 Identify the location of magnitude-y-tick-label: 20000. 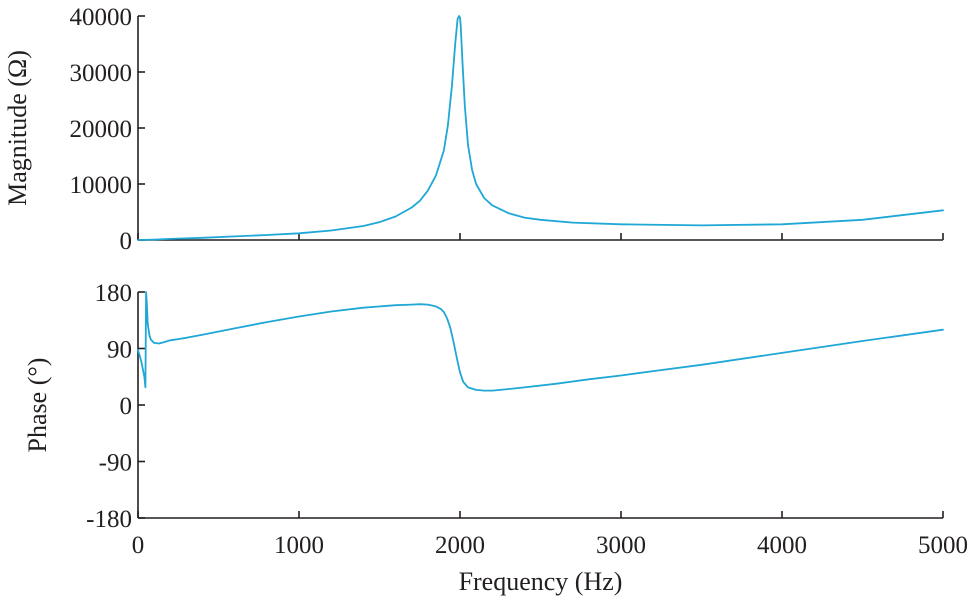
(101, 129).